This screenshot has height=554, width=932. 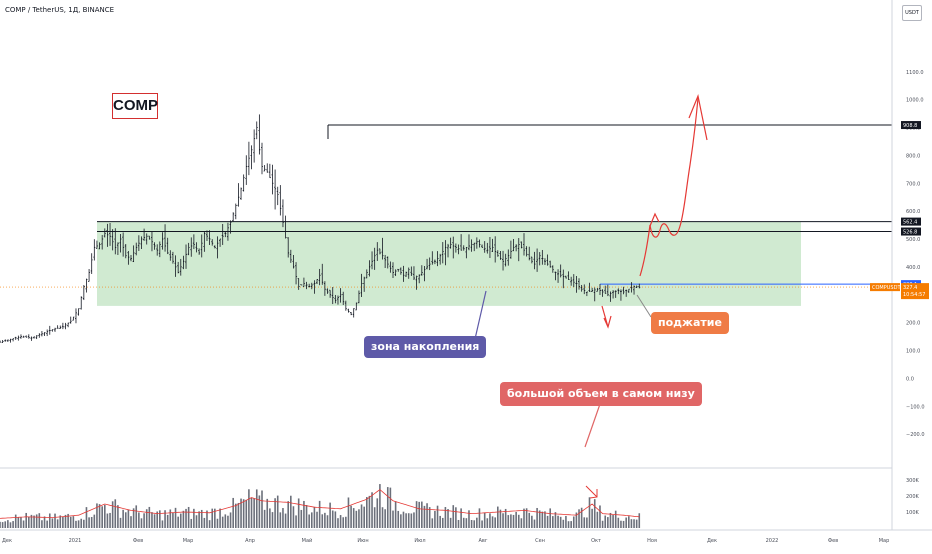 What do you see at coordinates (885, 287) in the screenshot?
I see `symbol-tag-bg` at bounding box center [885, 287].